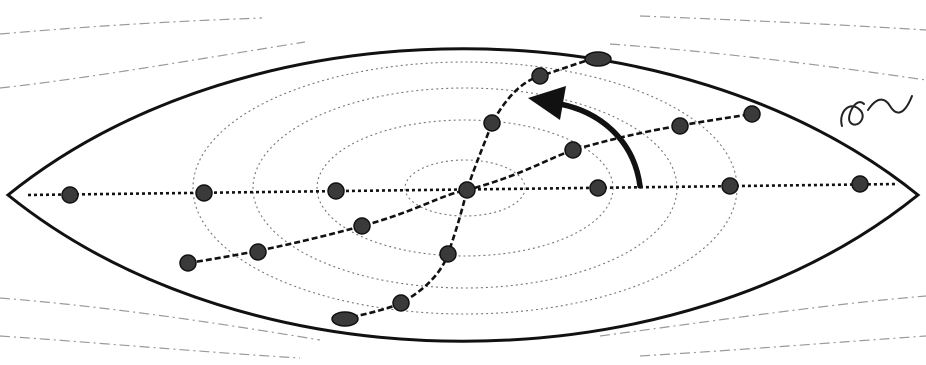  I want to click on rotation-arrow, so click(585, 137).